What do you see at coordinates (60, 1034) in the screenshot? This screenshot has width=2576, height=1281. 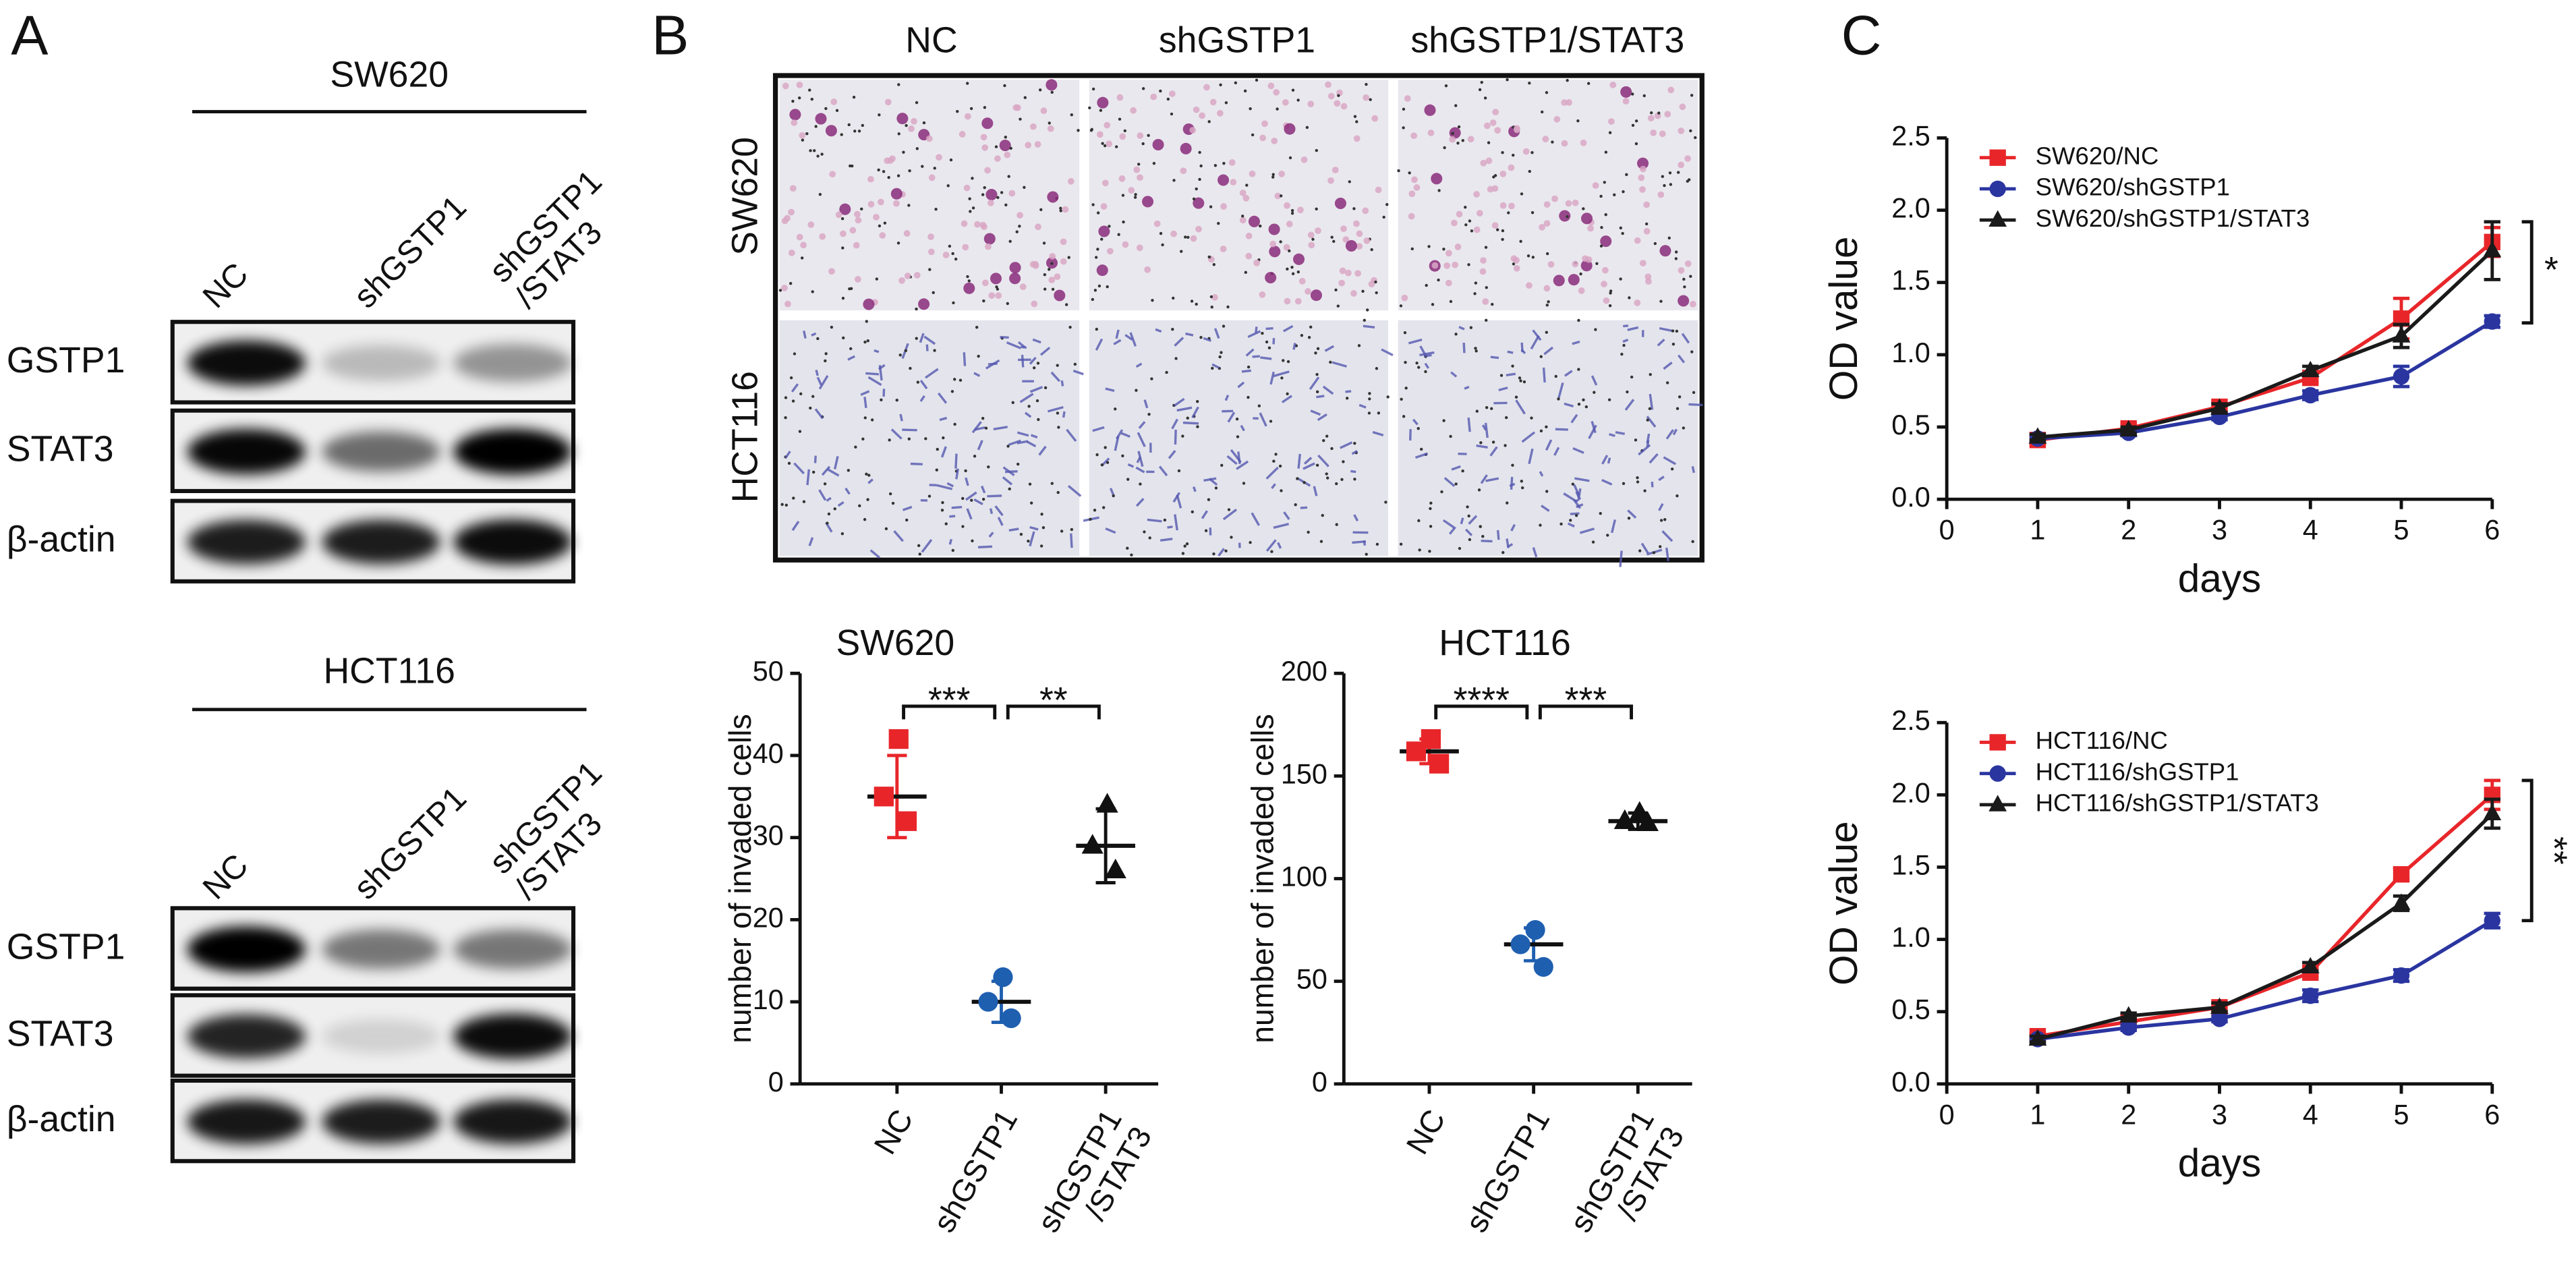 I see `protein-label: STAT3` at bounding box center [60, 1034].